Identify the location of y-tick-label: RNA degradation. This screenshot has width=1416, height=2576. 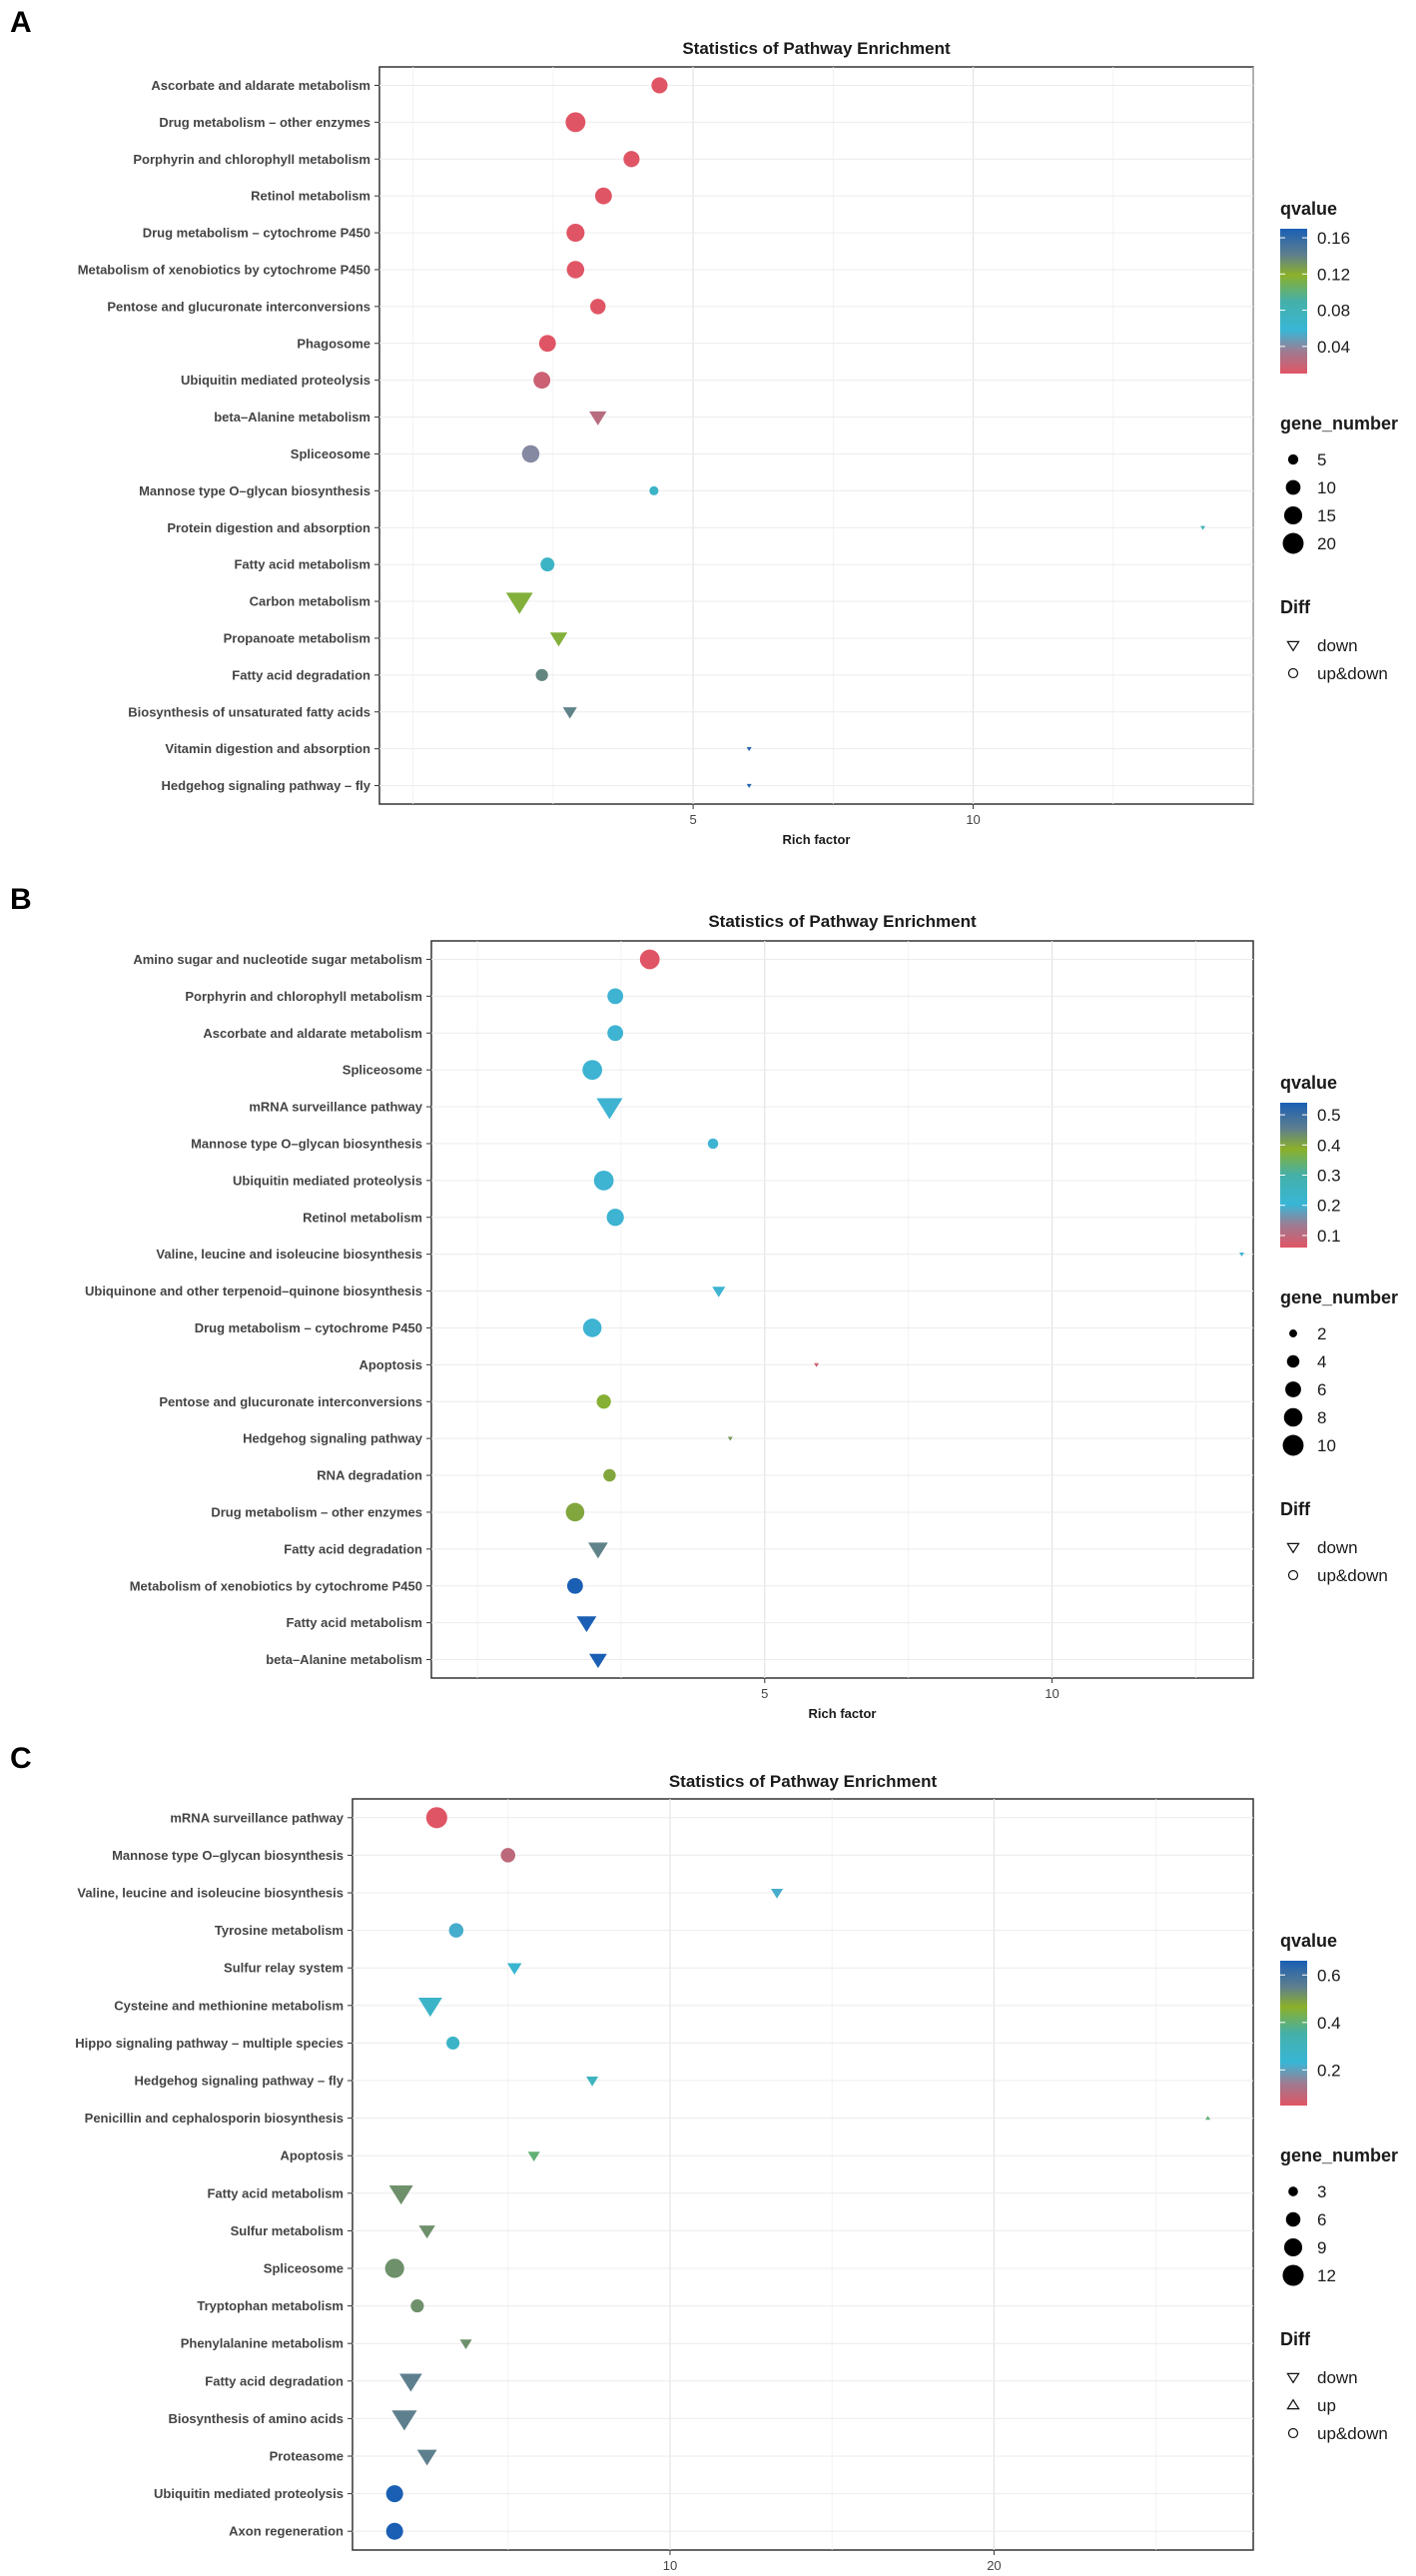
(369, 1475).